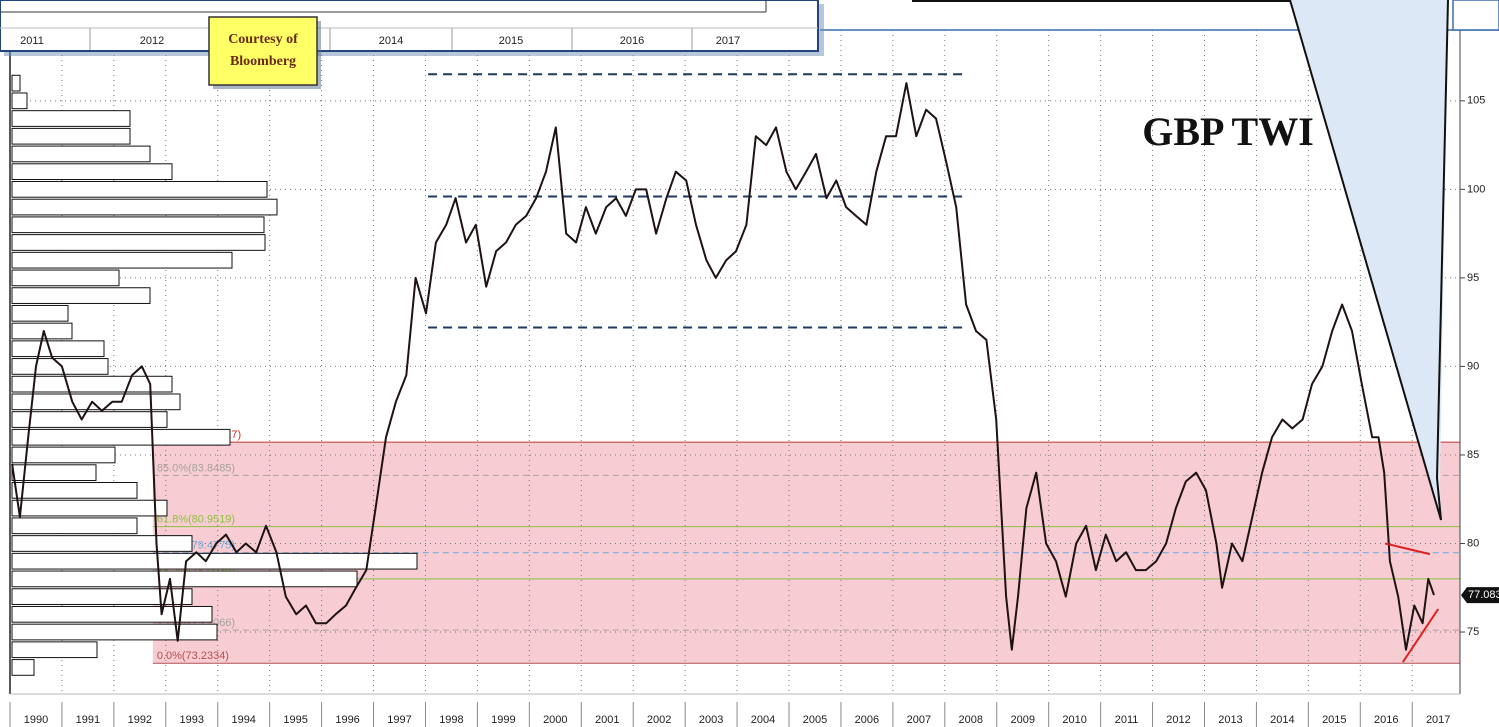  I want to click on inset-label: 2015, so click(511, 41).